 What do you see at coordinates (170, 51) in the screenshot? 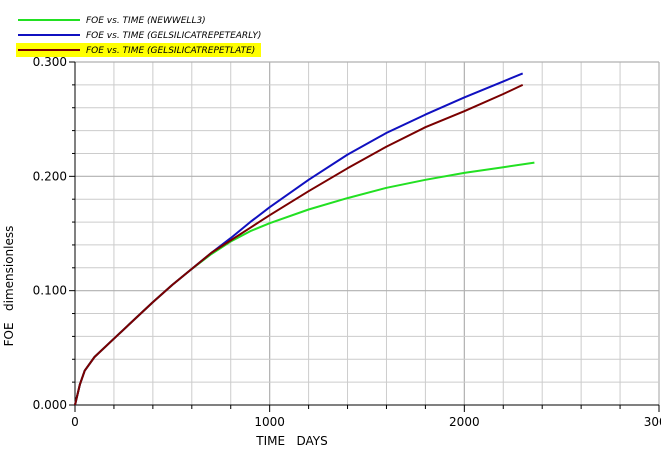
I see `legend-label: FOE vs. TIME (GELSILICATREPETLATE)` at bounding box center [170, 51].